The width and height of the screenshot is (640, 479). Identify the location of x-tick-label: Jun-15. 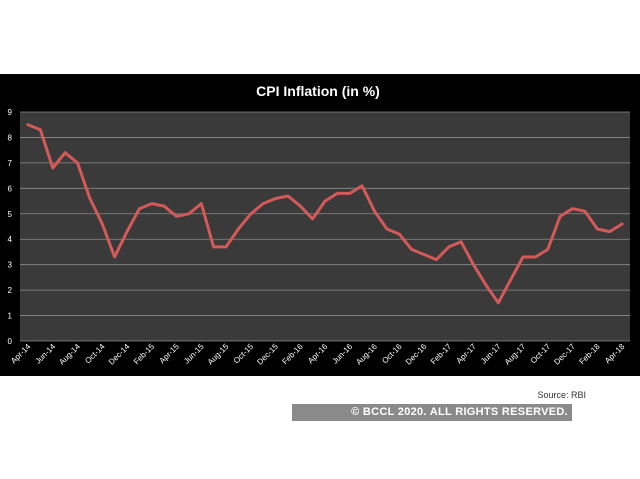
(194, 354).